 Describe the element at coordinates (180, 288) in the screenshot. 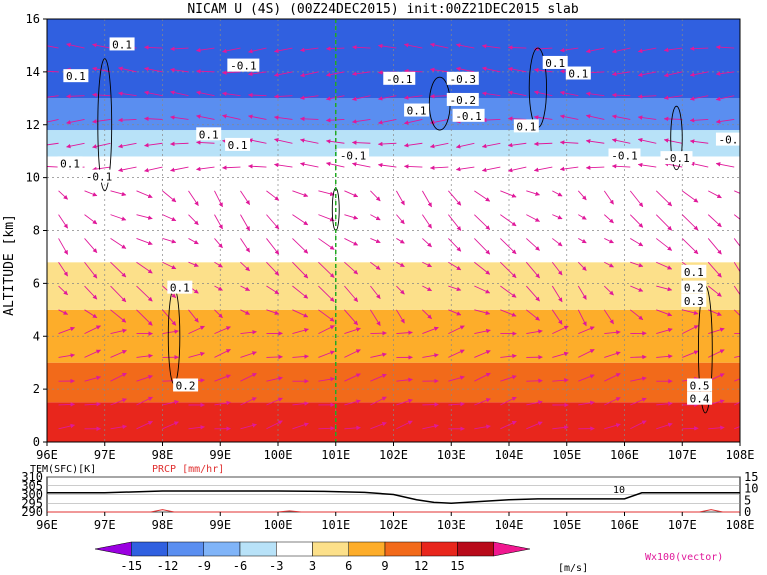

I see `contour-label-19: 0.1` at that location.